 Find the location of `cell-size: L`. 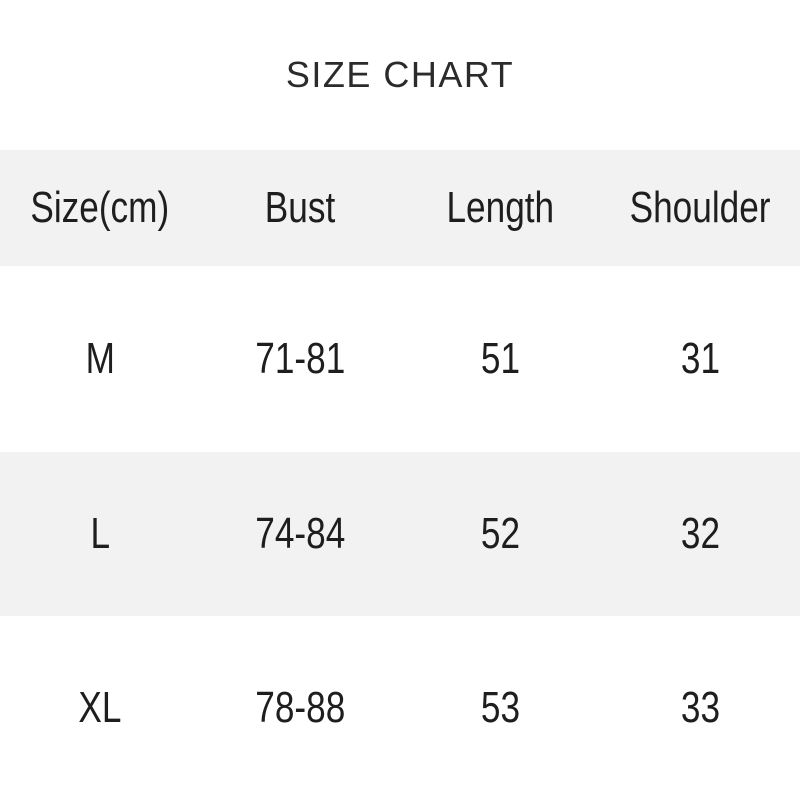

cell-size: L is located at coordinates (100, 534).